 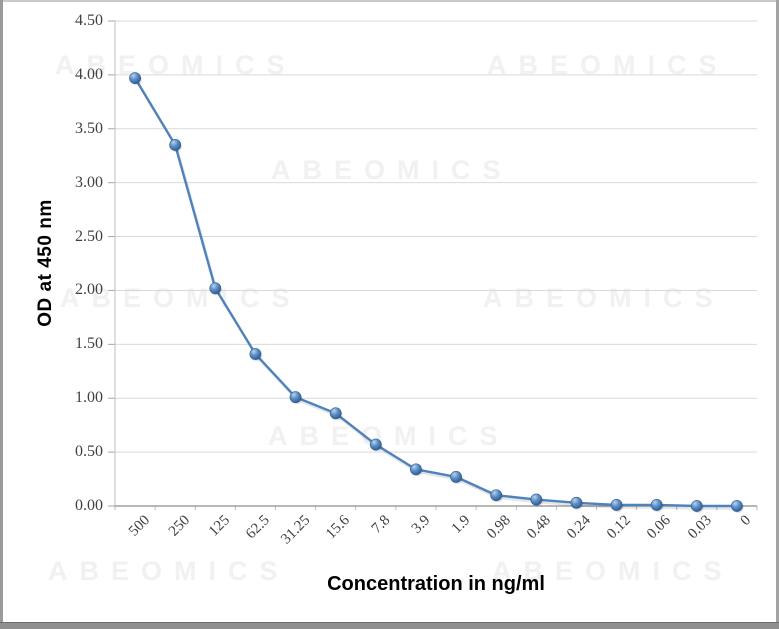 What do you see at coordinates (1, 314) in the screenshot?
I see `frame-left-edge` at bounding box center [1, 314].